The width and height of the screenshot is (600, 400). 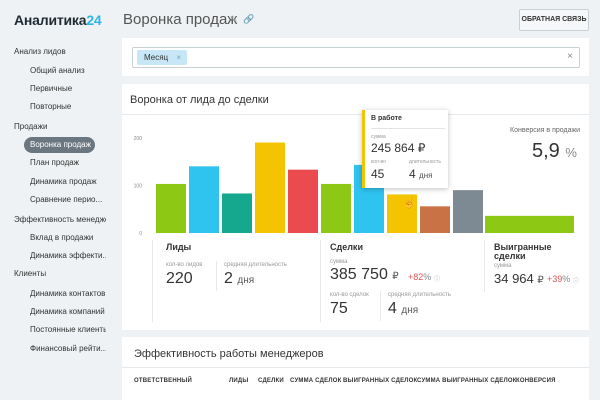 What do you see at coordinates (62, 237) in the screenshot?
I see `sidebar-item: Вклад в продажи` at bounding box center [62, 237].